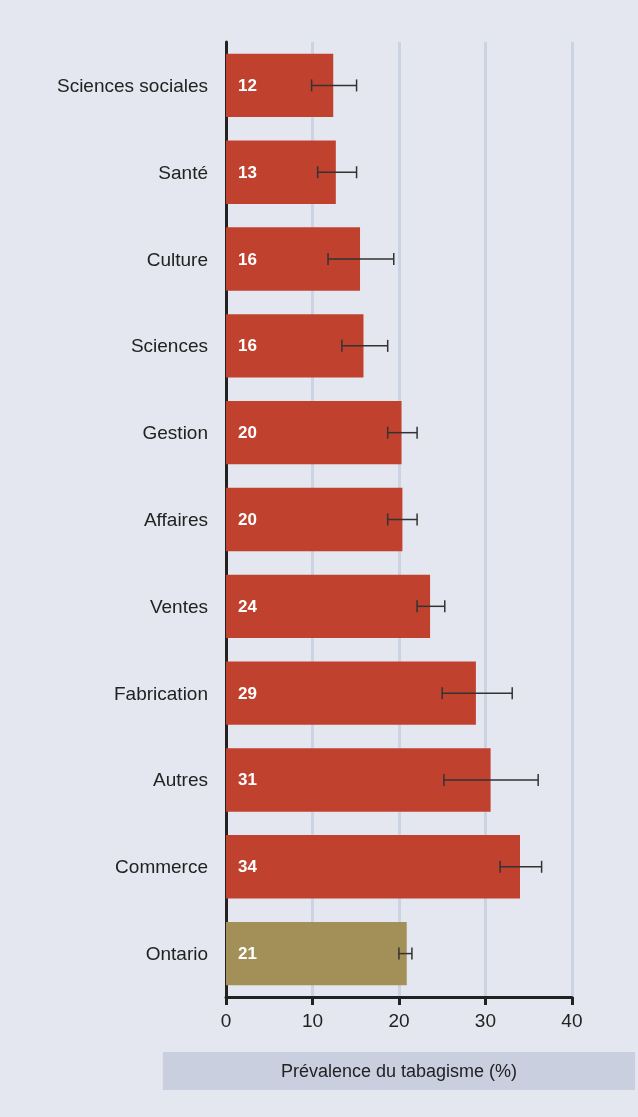 This screenshot has height=1117, width=638. Describe the element at coordinates (180, 780) in the screenshot. I see `y-tick-label: Autres` at that location.